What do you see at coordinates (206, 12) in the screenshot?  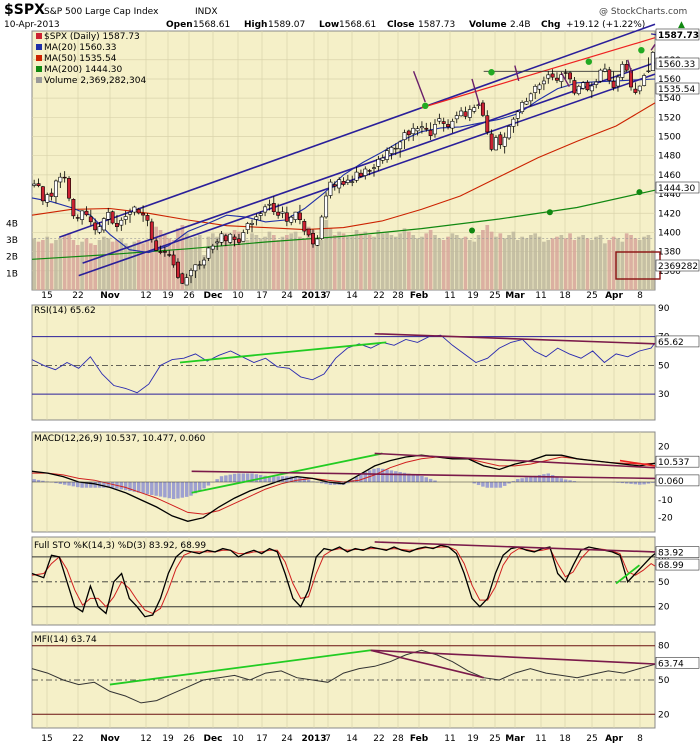 I see `exchange-code: INDX` at bounding box center [206, 12].